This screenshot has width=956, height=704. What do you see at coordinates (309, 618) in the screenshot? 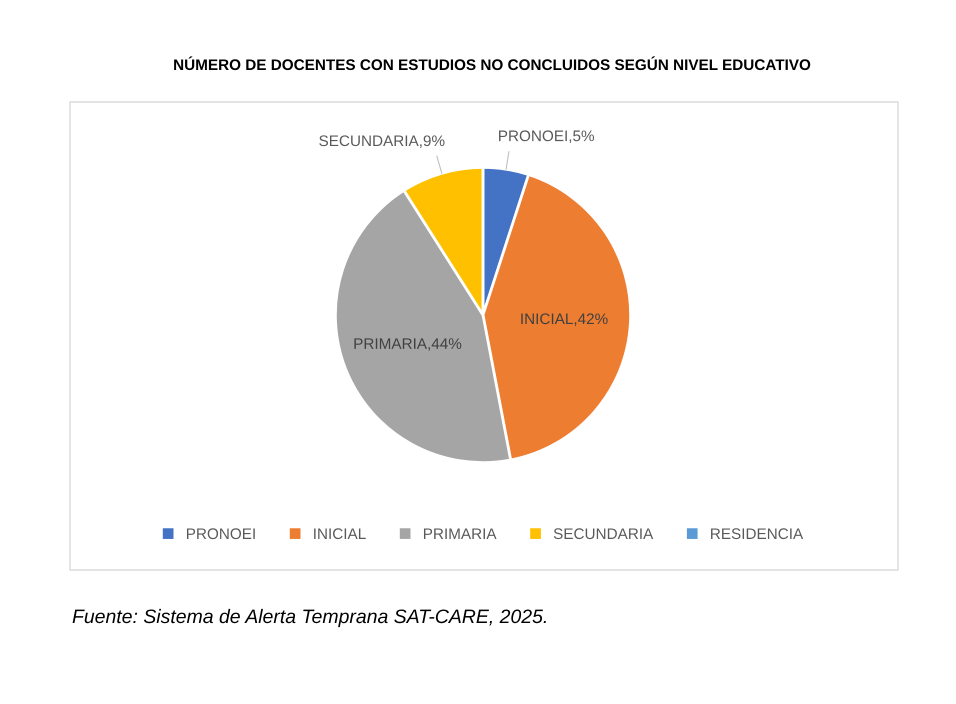
I see `source-note: Fuente: Sistema de Alerta Temprana SAT-CARE, 2025.` at bounding box center [309, 618].